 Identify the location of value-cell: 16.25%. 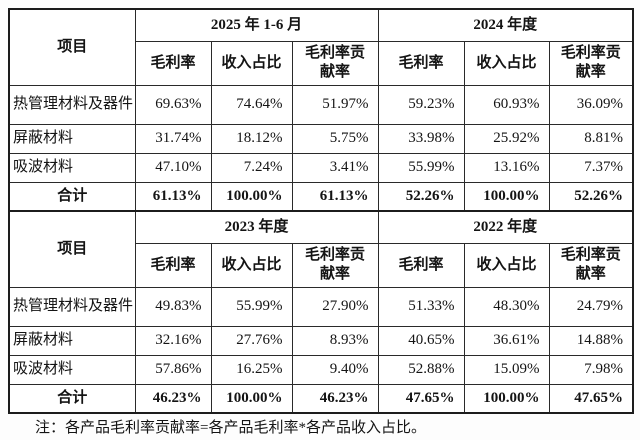
(251, 369).